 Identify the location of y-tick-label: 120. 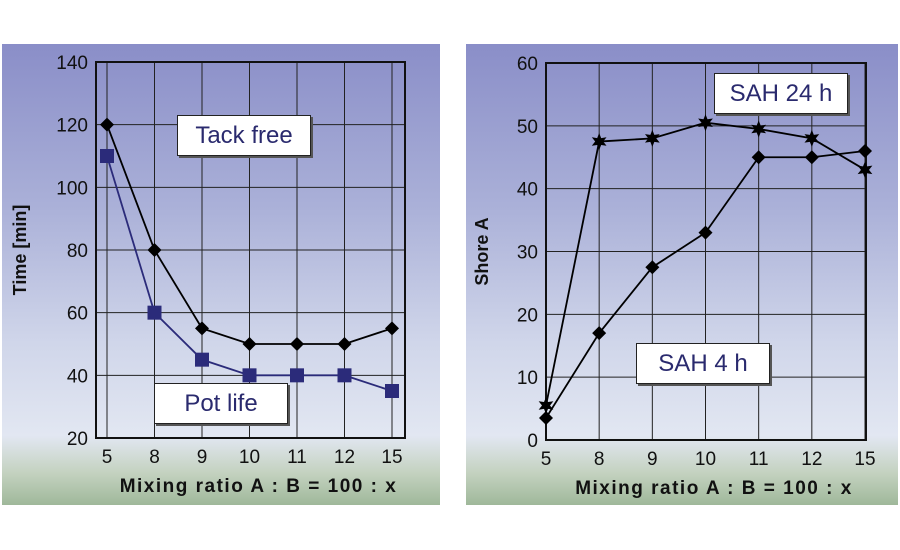
(72, 126).